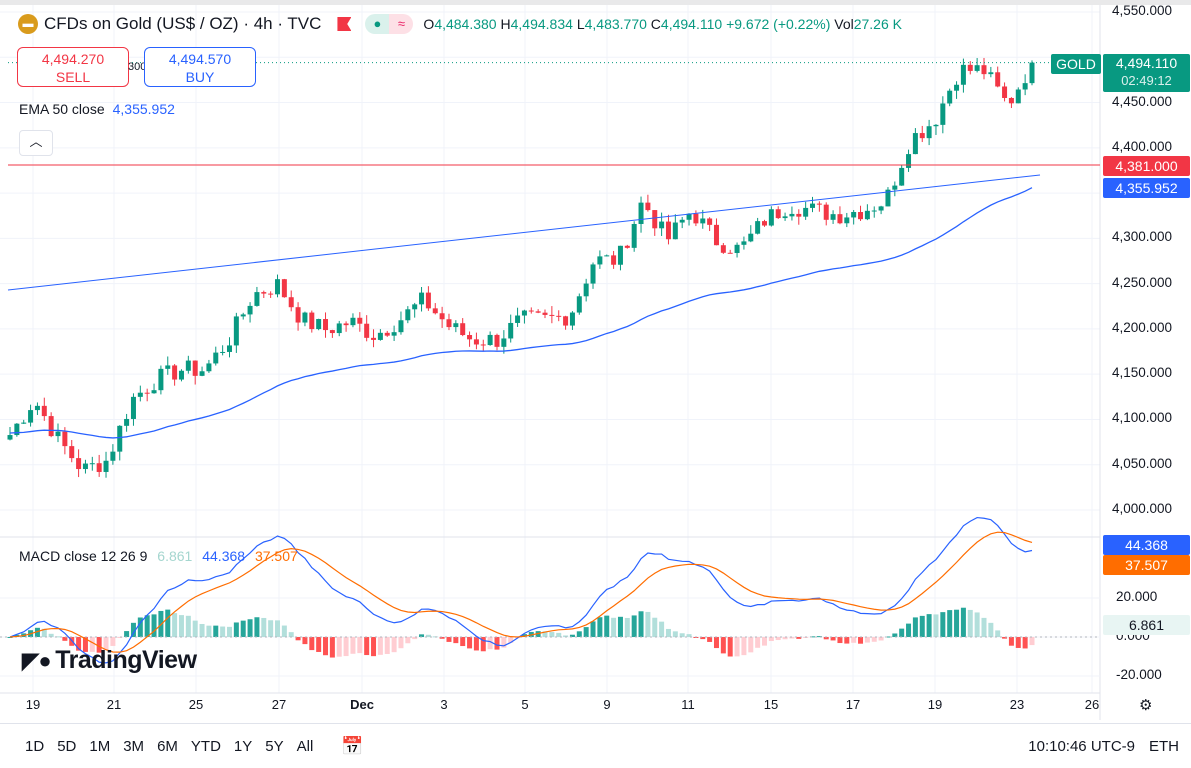 The width and height of the screenshot is (1191, 768). Describe the element at coordinates (1142, 418) in the screenshot. I see `price-axis-label: 4,100.000` at that location.